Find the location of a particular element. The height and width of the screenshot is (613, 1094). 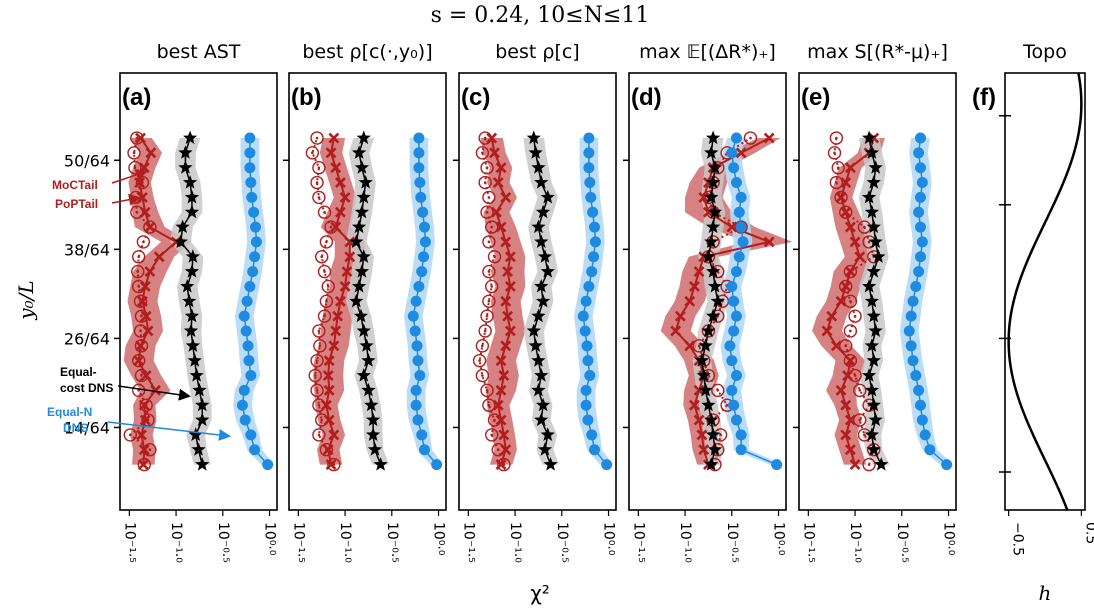

x-tick-label: 0.5 is located at coordinates (1088, 533).